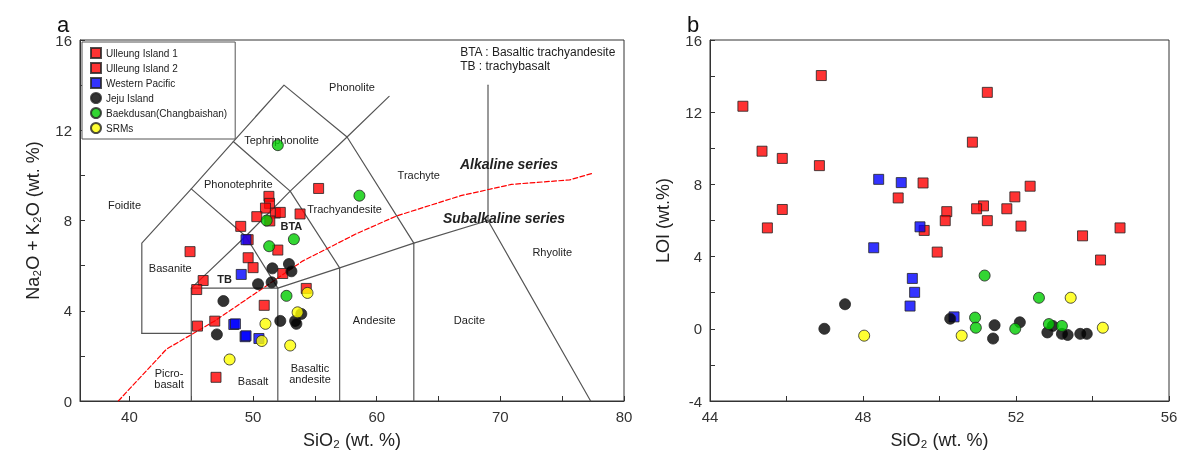 This screenshot has height=462, width=1197. Describe the element at coordinates (253, 380) in the screenshot. I see `annotation: Basalt` at that location.